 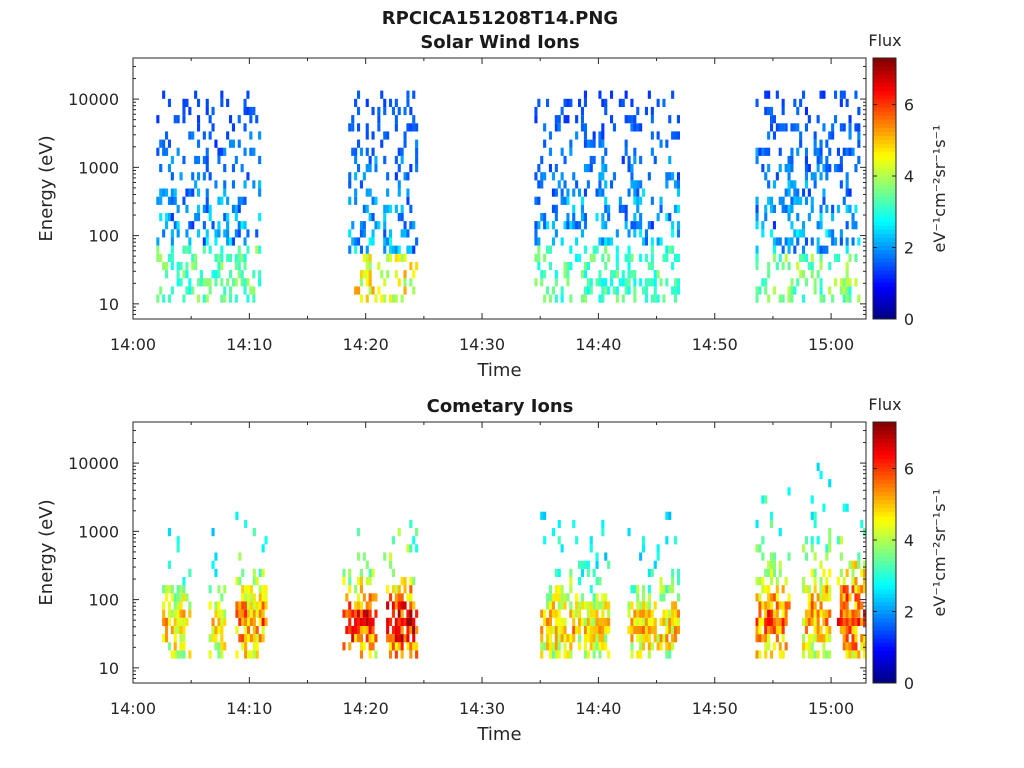 I want to click on colorbar-frame, so click(x=884, y=552).